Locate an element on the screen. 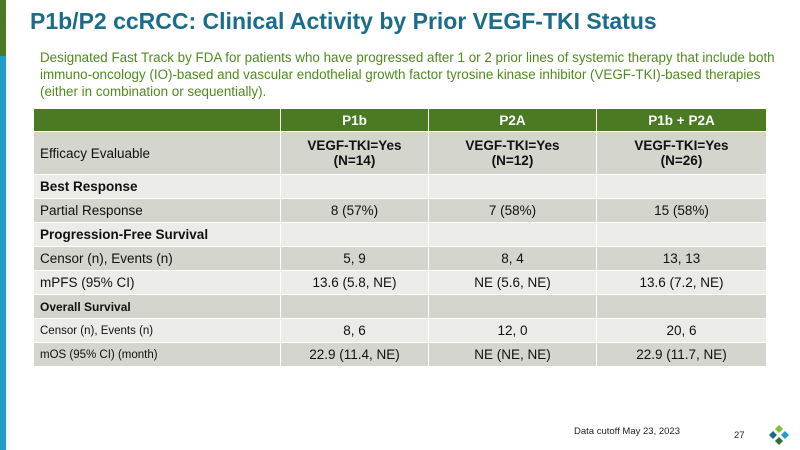 This screenshot has height=450, width=800. cell-line: (N=14) is located at coordinates (354, 160).